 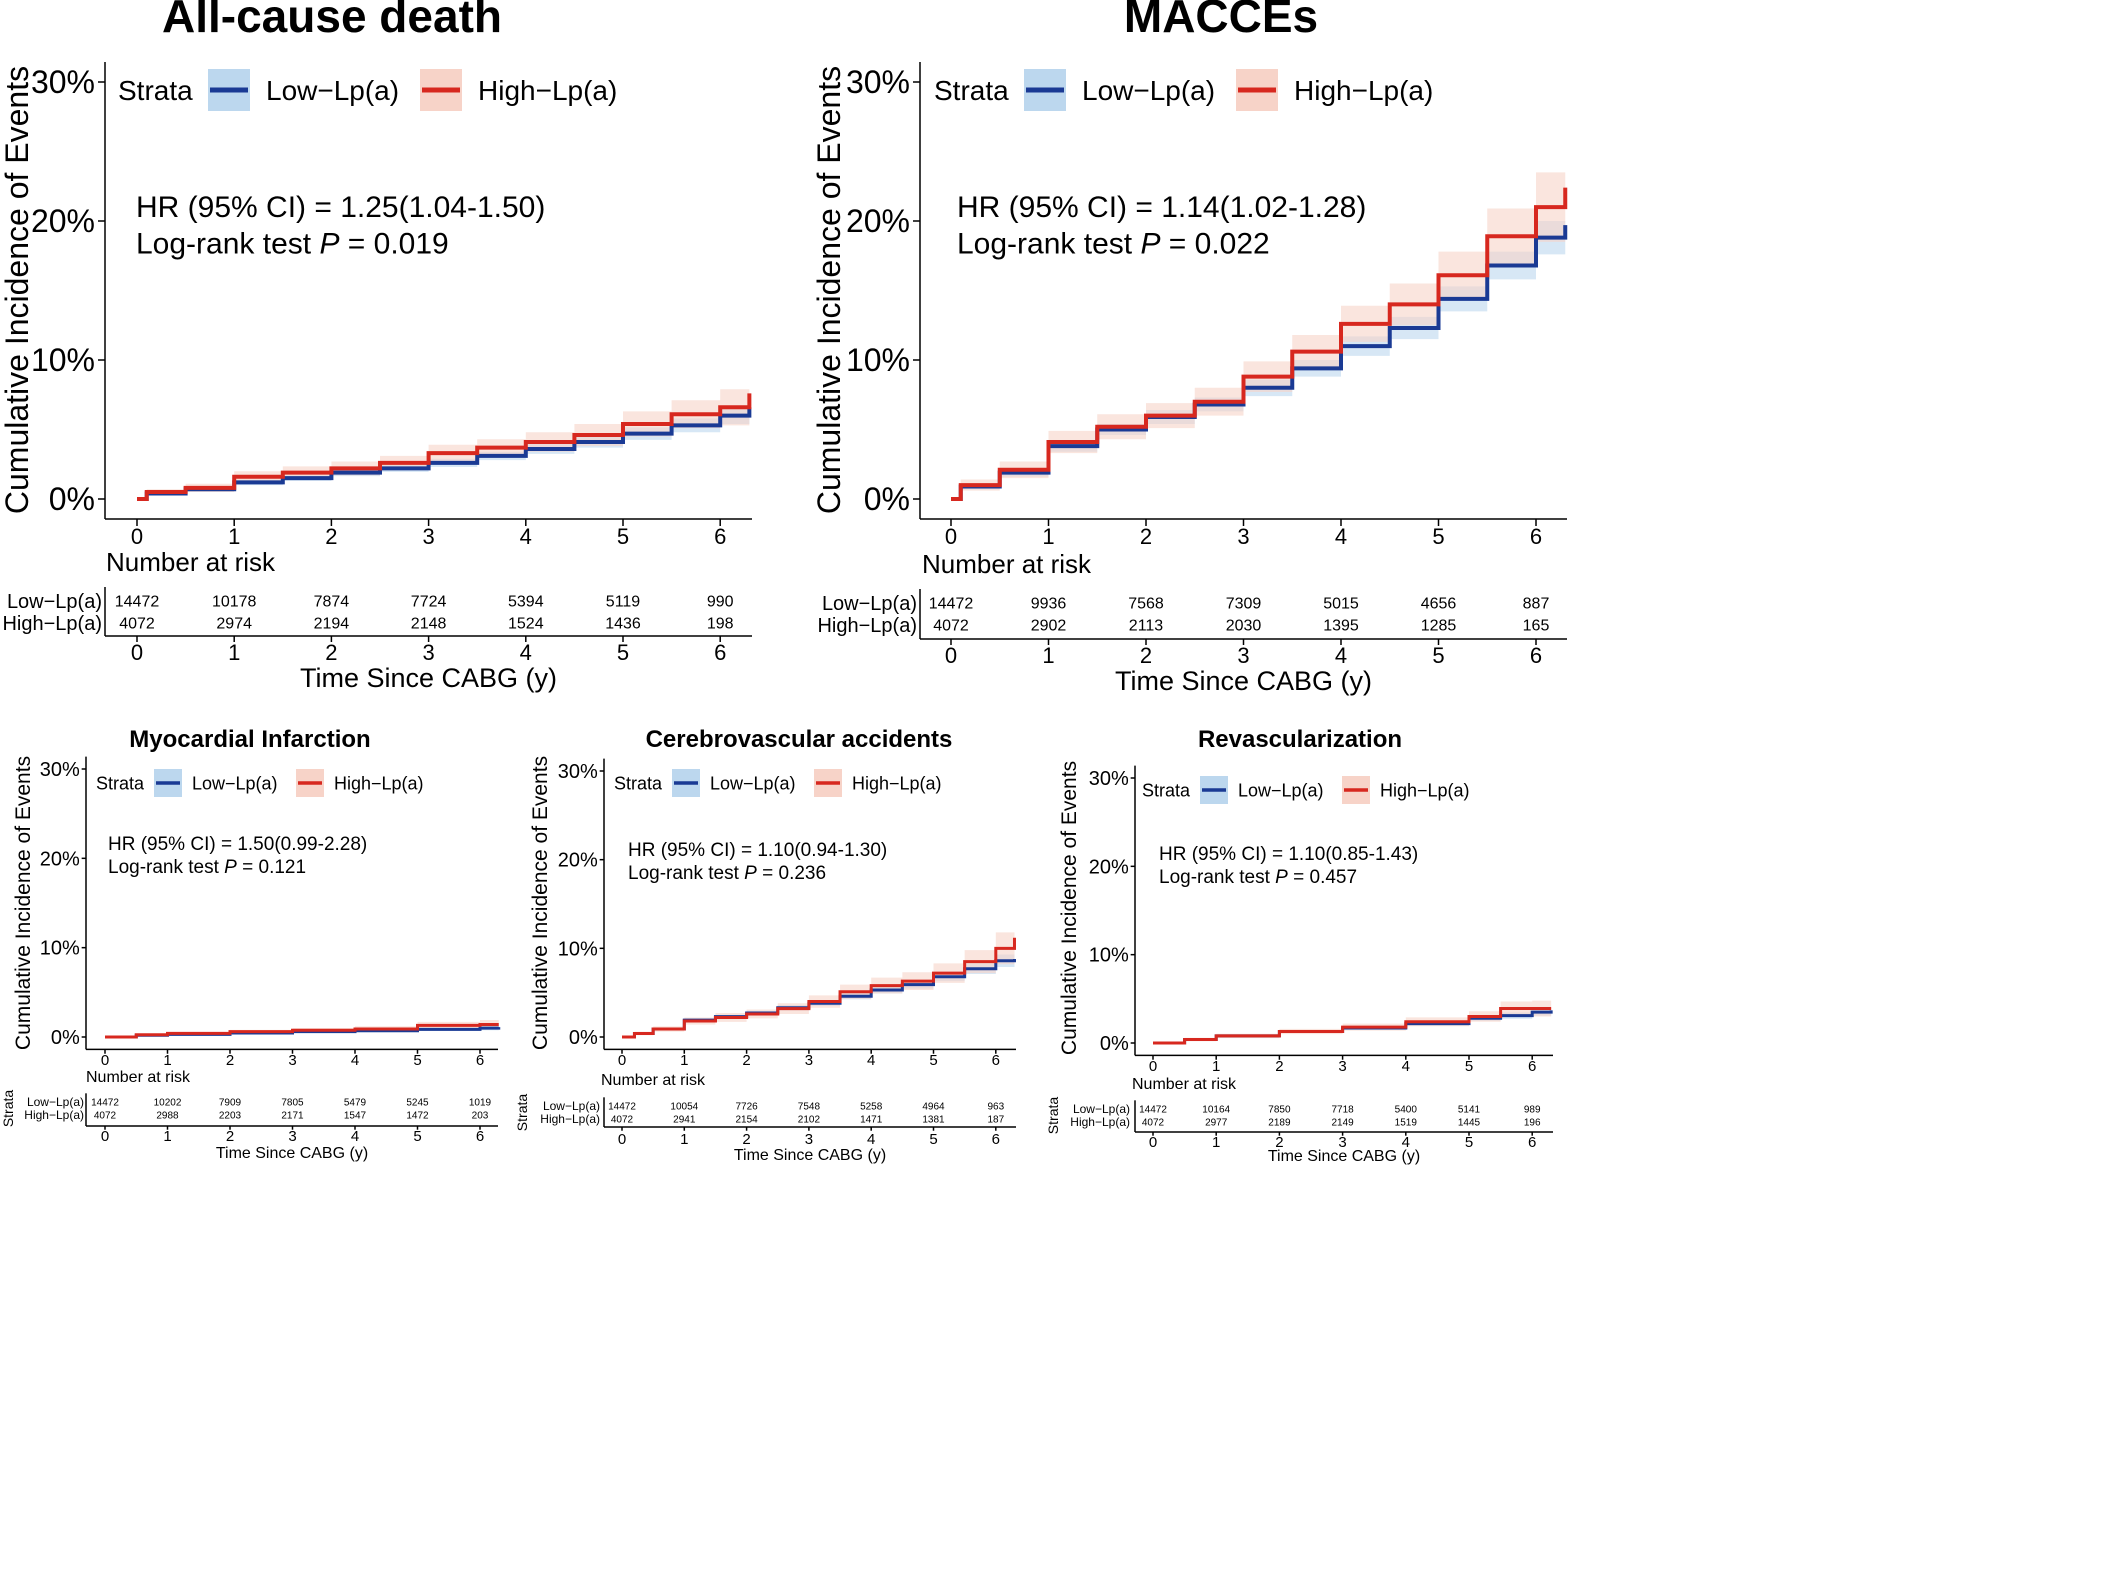 What do you see at coordinates (60, 949) in the screenshot?
I see `y-tick-label: 10%` at bounding box center [60, 949].